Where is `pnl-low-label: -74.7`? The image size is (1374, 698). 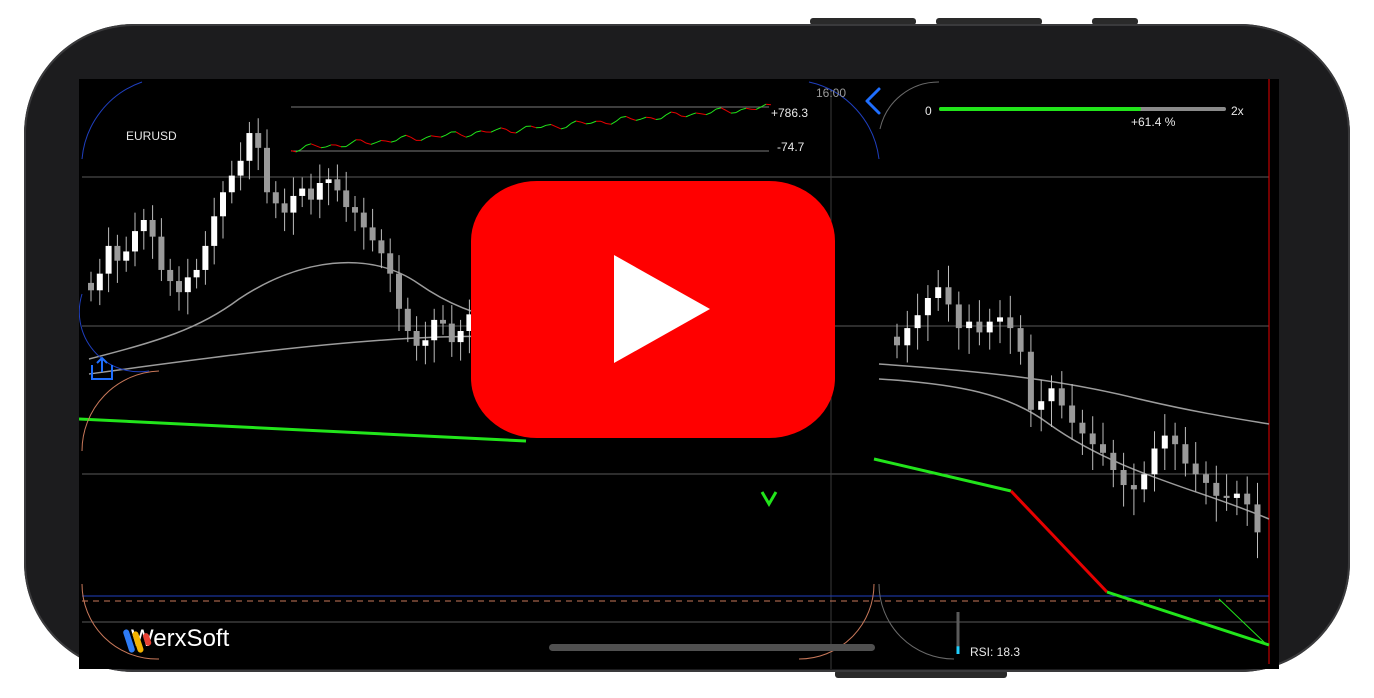 pnl-low-label: -74.7 is located at coordinates (791, 147).